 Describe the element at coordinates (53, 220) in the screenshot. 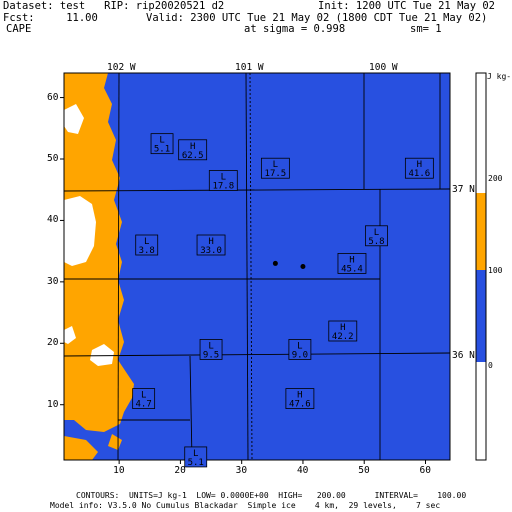

I see `y-tick-label: 40` at that location.